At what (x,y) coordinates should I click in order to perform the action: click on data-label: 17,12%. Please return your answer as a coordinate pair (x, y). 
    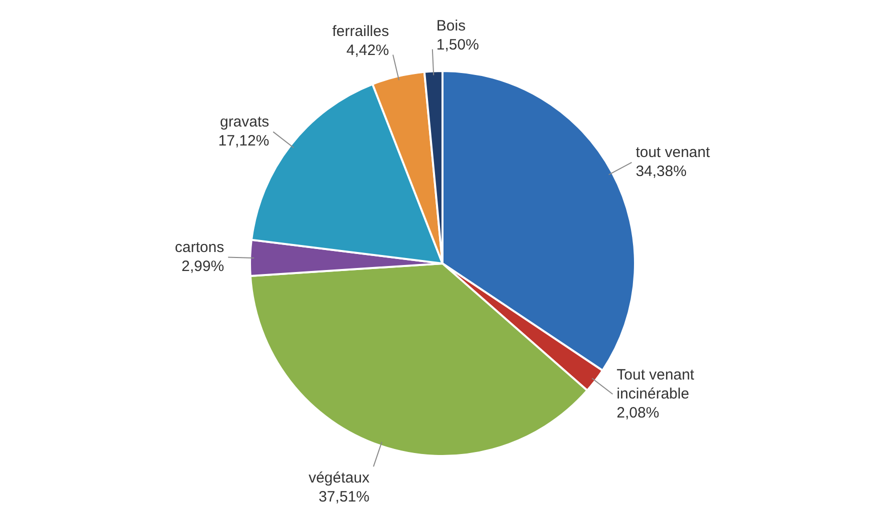
    Looking at the image, I should click on (244, 141).